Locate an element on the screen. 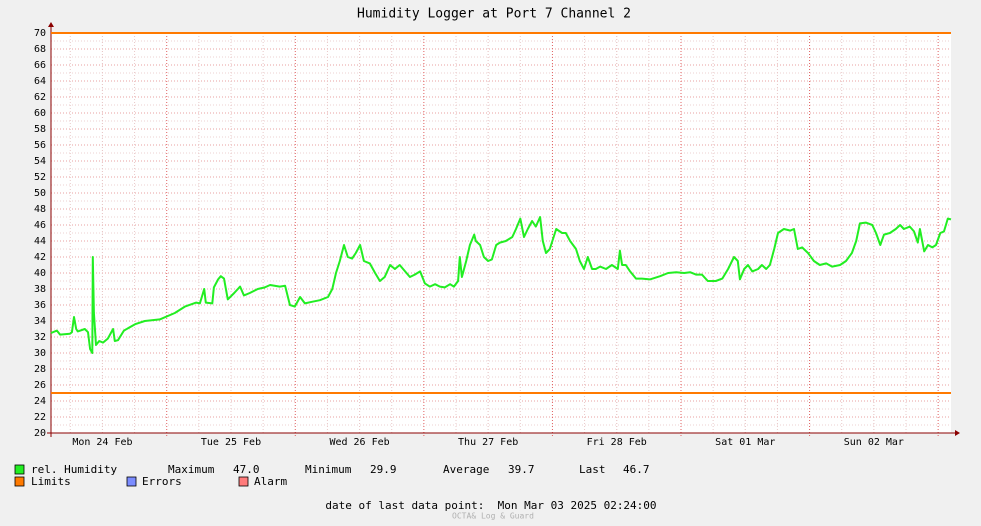  y-tick-label: 64 is located at coordinates (40, 81).